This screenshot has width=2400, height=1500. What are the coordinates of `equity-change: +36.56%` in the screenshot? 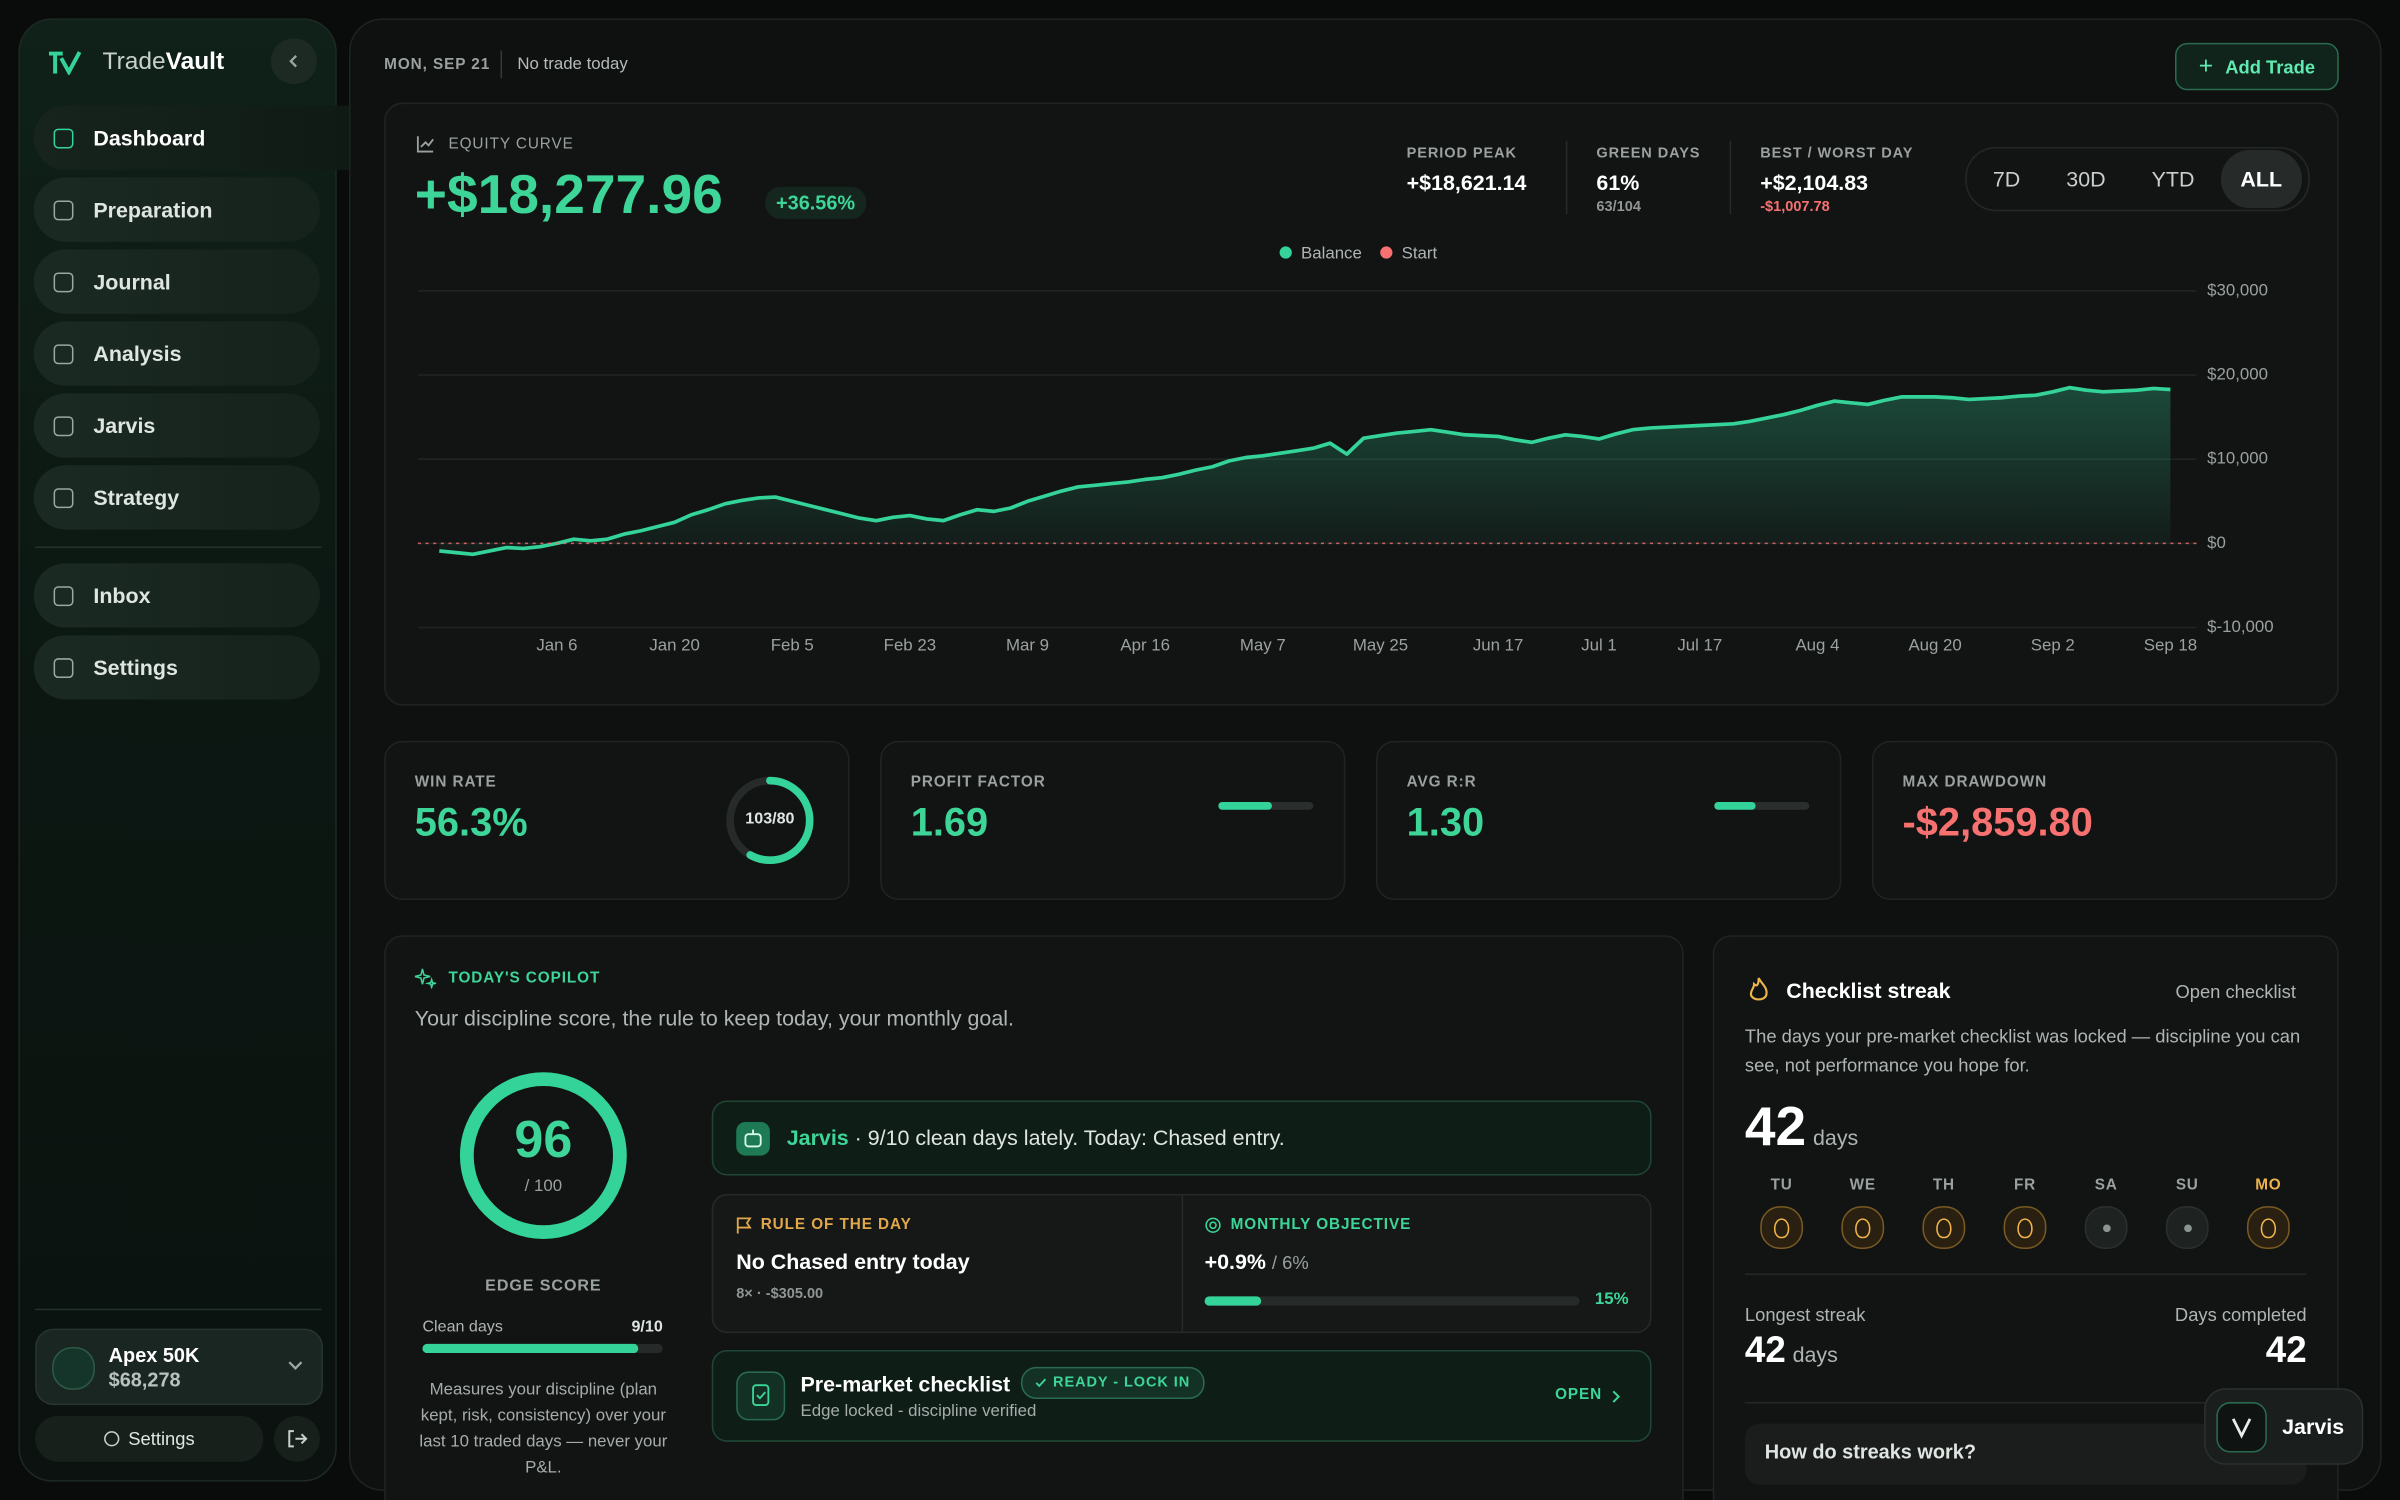 It's located at (815, 202).